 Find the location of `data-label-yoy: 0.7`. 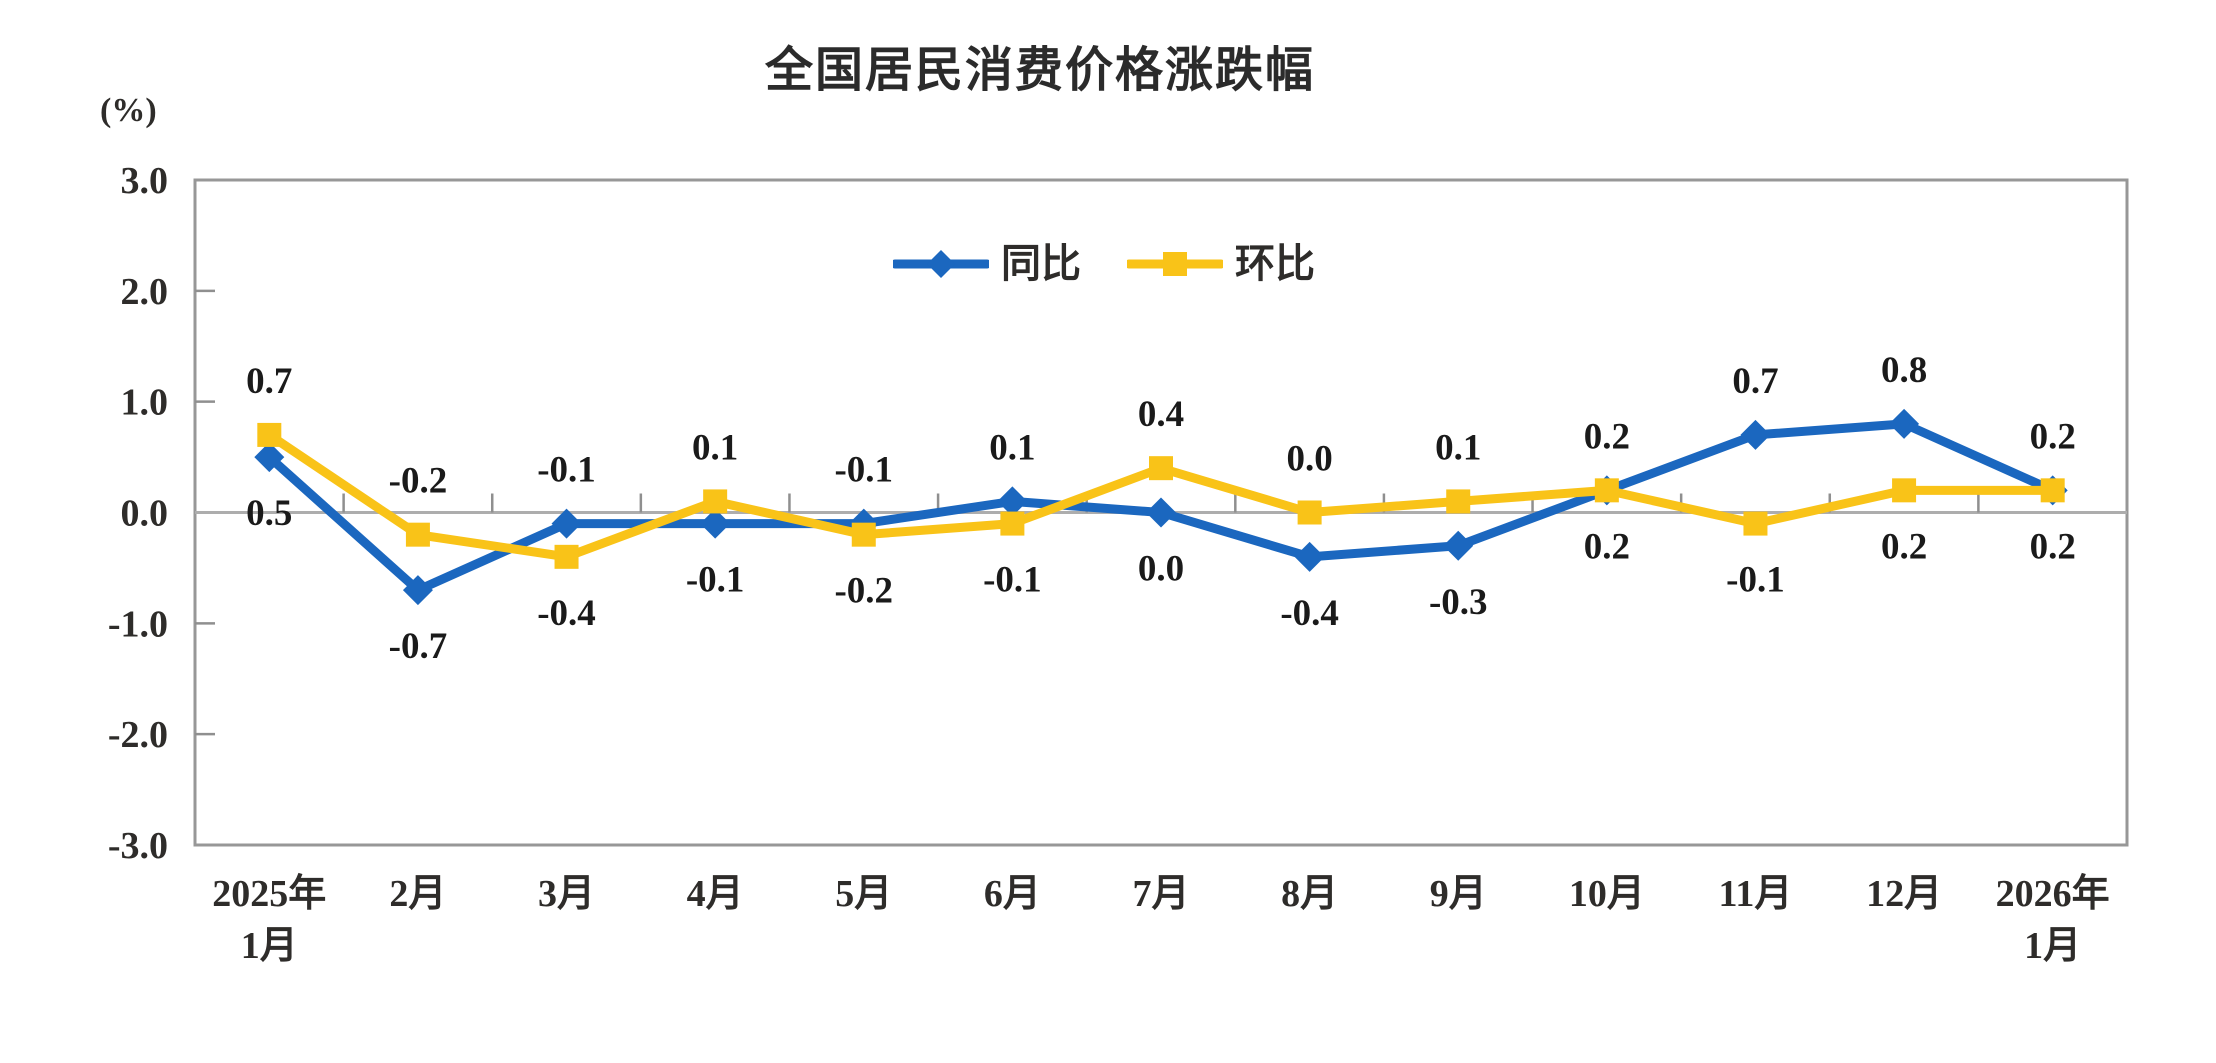

data-label-yoy: 0.7 is located at coordinates (1755, 381).